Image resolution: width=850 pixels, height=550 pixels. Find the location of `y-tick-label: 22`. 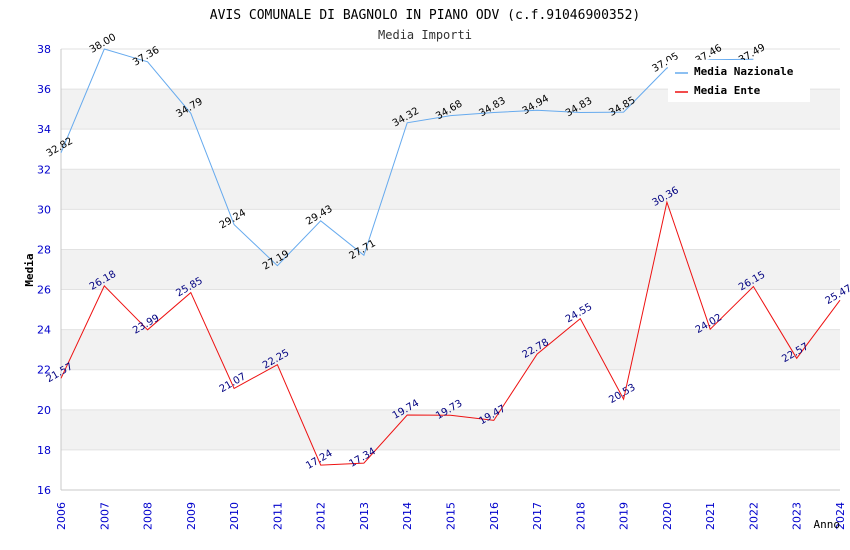

y-tick-label: 22 is located at coordinates (44, 370).